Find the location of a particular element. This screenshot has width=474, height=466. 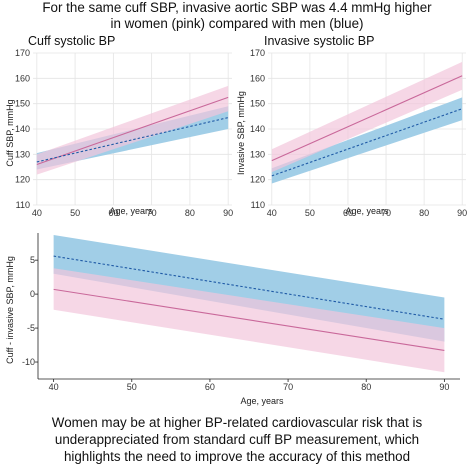

difference-x-tick-label-70: 70 is located at coordinates (288, 387).